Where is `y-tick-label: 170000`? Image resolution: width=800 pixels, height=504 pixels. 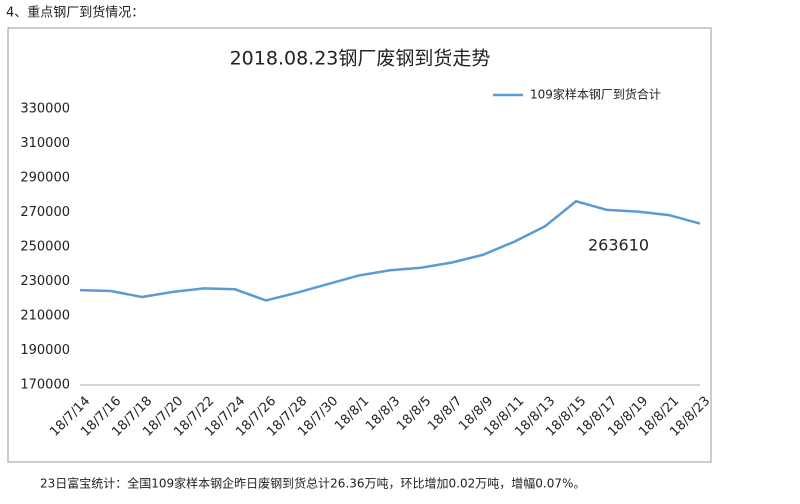 y-tick-label: 170000 is located at coordinates (45, 385).